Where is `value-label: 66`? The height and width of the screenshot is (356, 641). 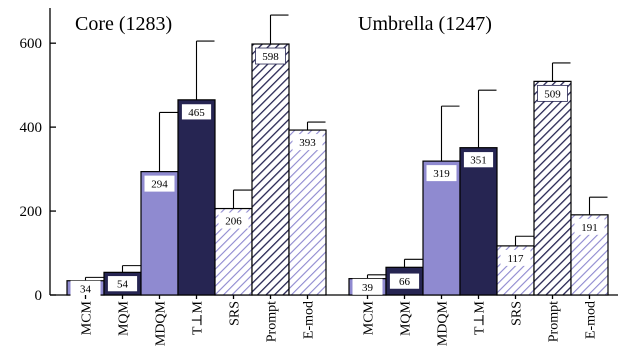
value-label: 66 is located at coordinates (405, 282).